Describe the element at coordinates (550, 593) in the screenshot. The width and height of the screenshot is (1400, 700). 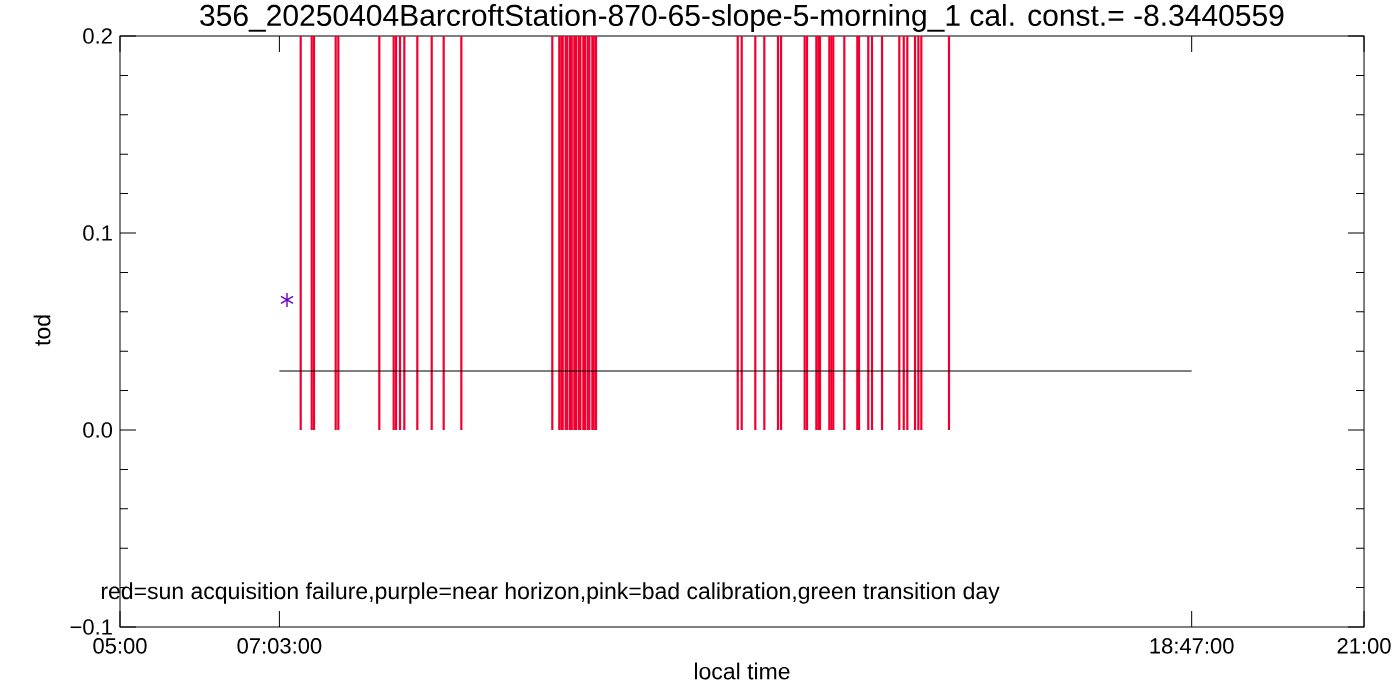
I see `annotation: red=sun acquisition failure,purple=near horizon,pink=bad calibration,green transition day` at that location.